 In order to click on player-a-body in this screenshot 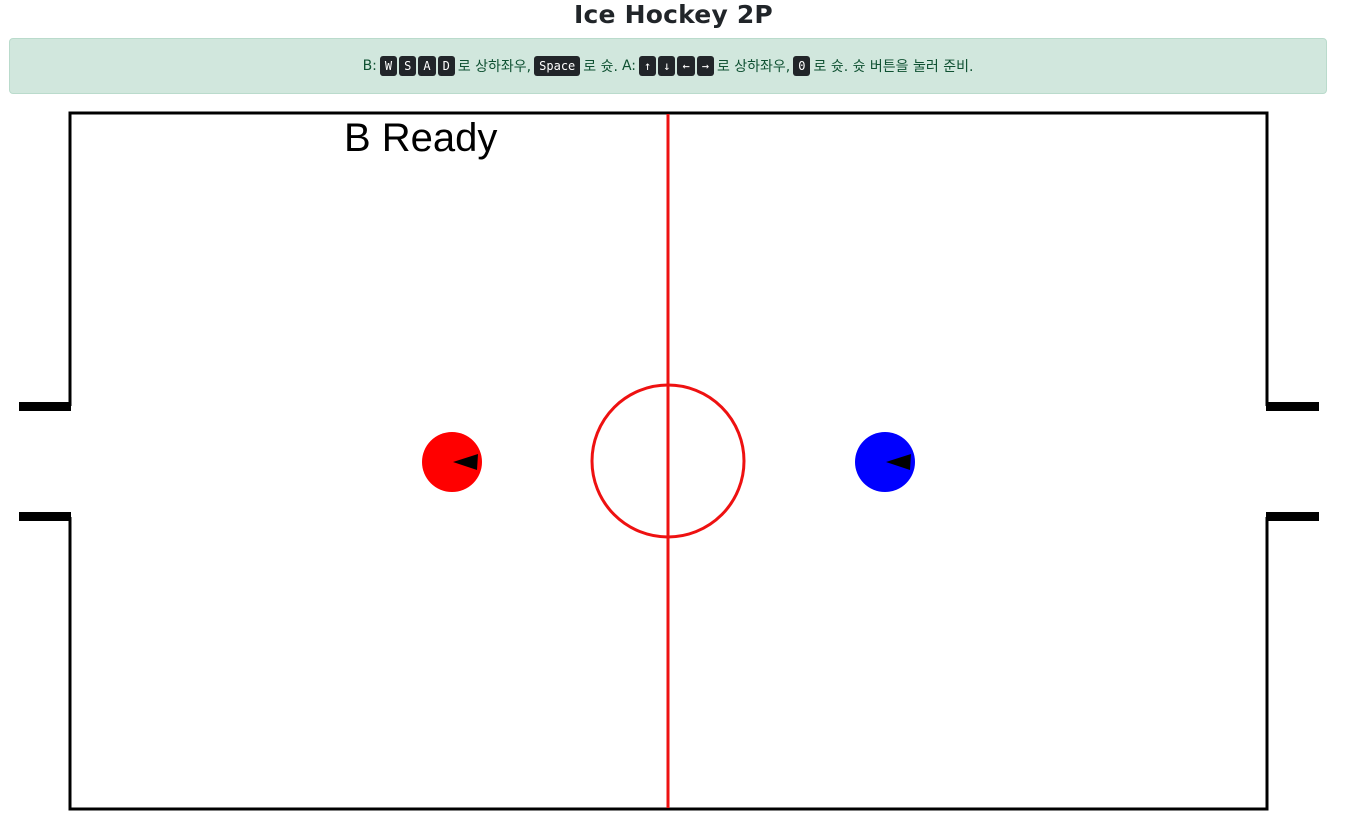, I will do `click(885, 462)`.